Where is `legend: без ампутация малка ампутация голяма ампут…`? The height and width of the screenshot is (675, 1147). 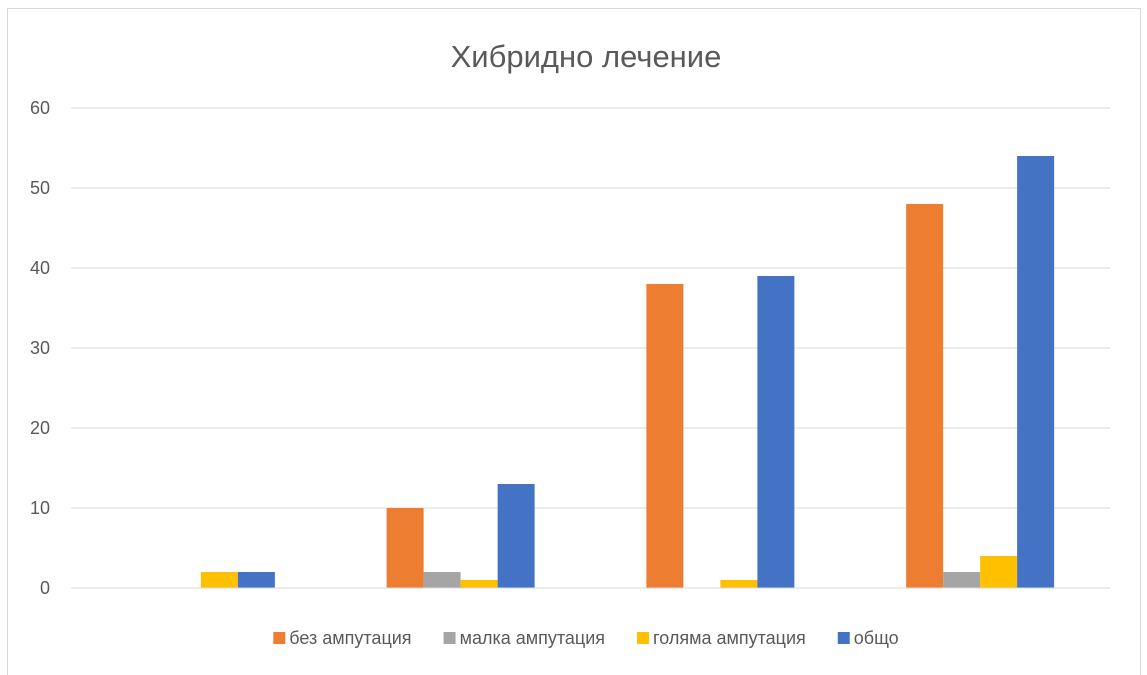
legend: без ампутация малка ампутация голяма ампут… is located at coordinates (586, 638).